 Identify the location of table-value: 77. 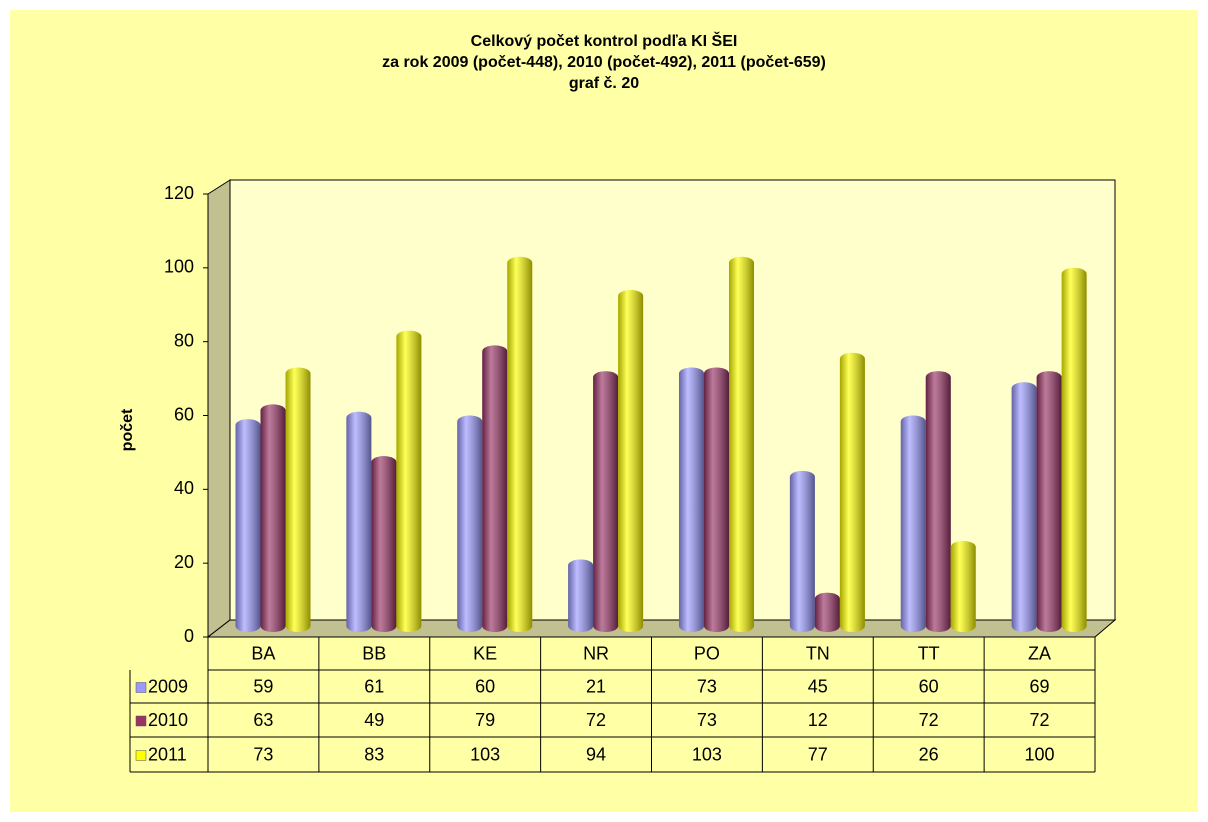
(818, 754).